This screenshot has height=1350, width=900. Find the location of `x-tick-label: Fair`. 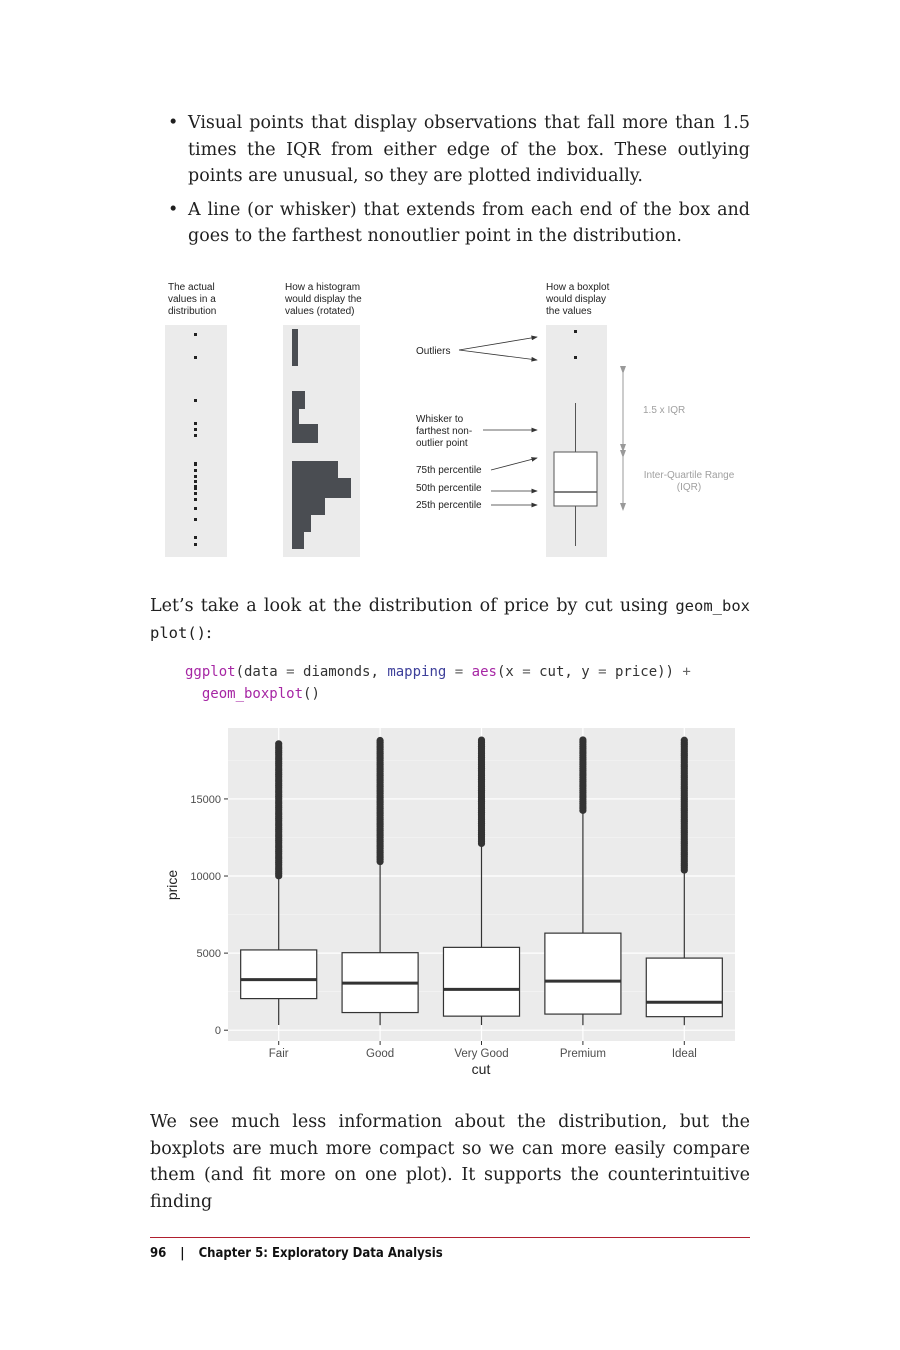

x-tick-label: Fair is located at coordinates (279, 1054).